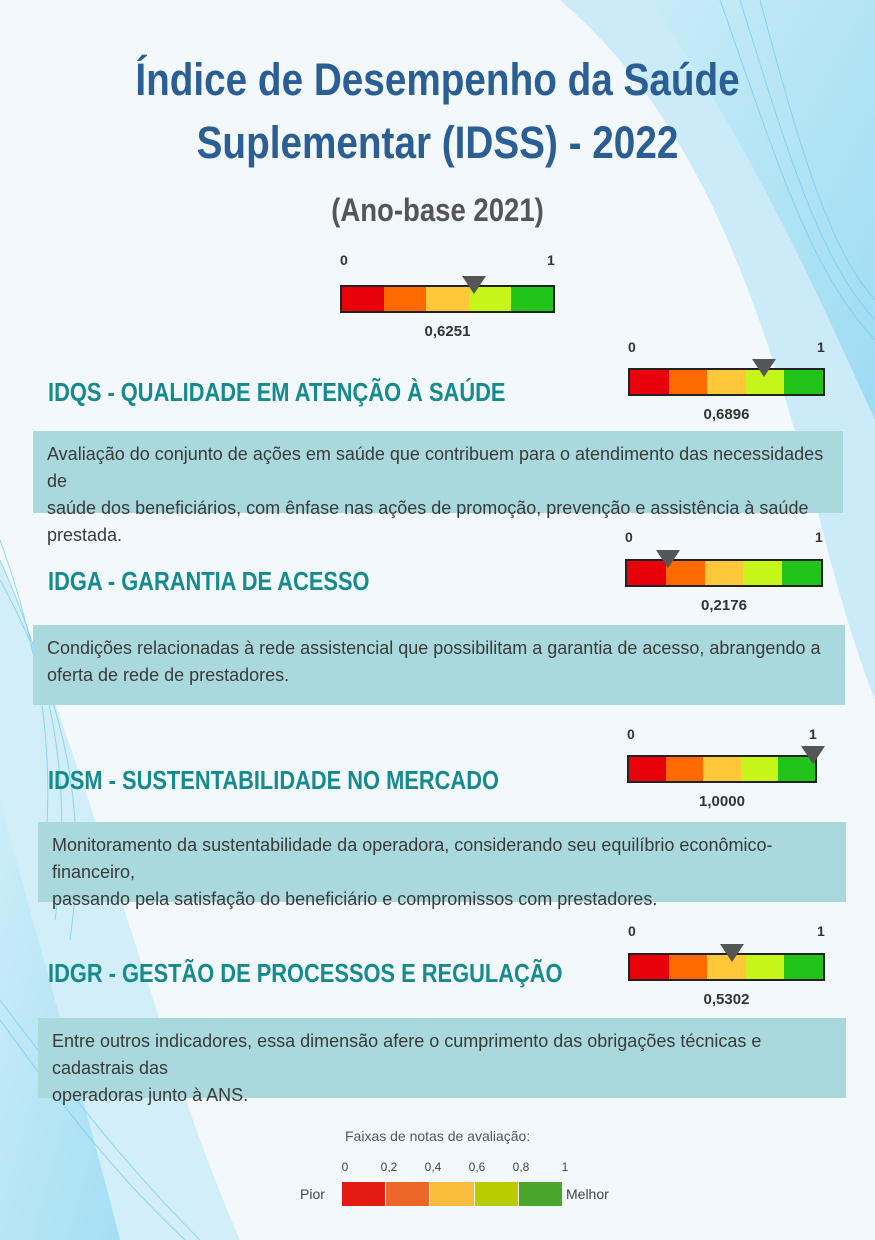  What do you see at coordinates (437, 210) in the screenshot?
I see `page-subtitle: (Ano-base 2021)` at bounding box center [437, 210].